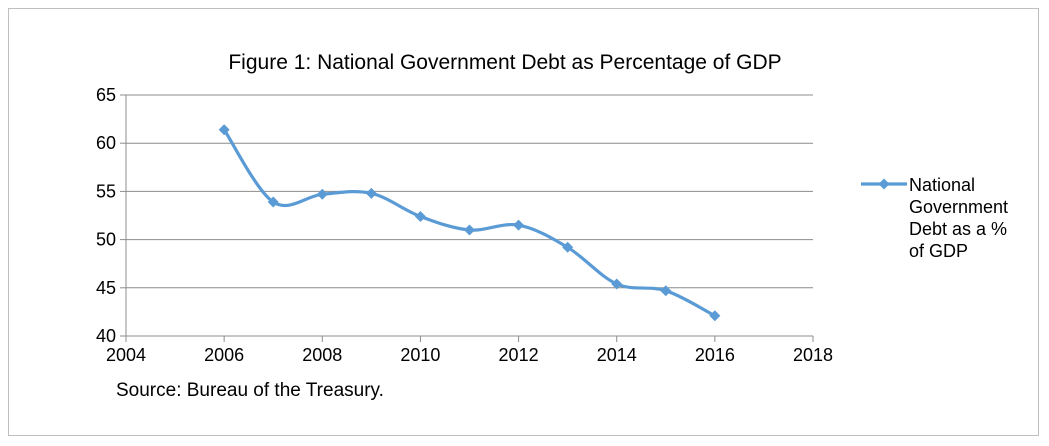 The height and width of the screenshot is (446, 1049). Describe the element at coordinates (224, 130) in the screenshot. I see `data-point-2006` at that location.